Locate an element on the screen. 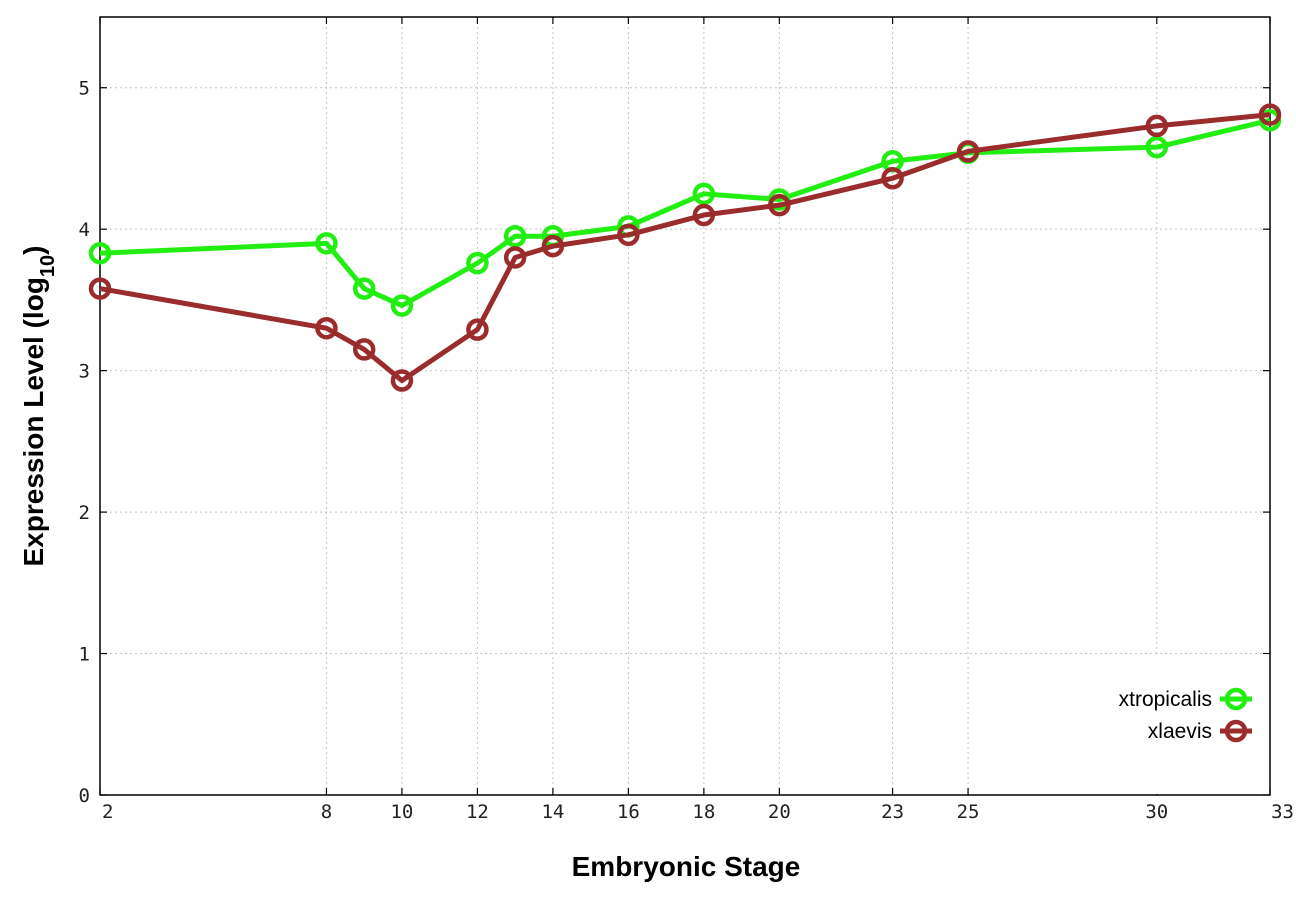 This screenshot has height=907, width=1296. legend-item: xlaevis is located at coordinates (1200, 731).